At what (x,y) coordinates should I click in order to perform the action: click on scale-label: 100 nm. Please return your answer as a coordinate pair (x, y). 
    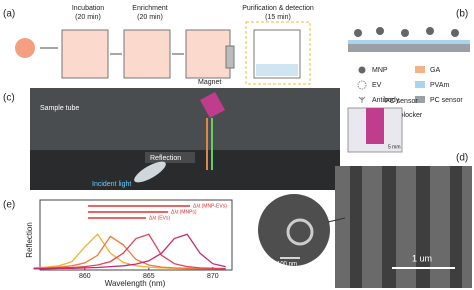
    Looking at the image, I should click on (287, 265).